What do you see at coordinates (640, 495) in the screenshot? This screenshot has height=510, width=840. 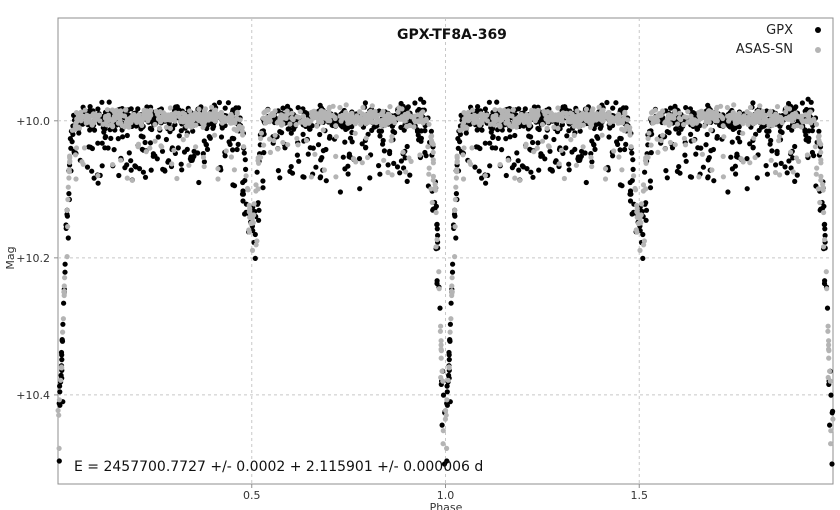 I see `x-tick-label: 1.5` at bounding box center [640, 495].